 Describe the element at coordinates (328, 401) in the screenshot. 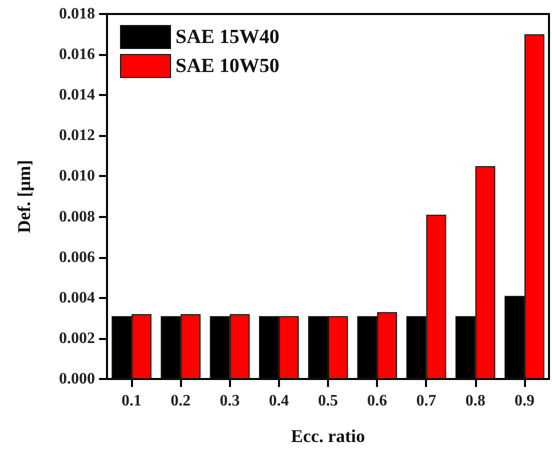

I see `x-tick-label: 0.5` at that location.